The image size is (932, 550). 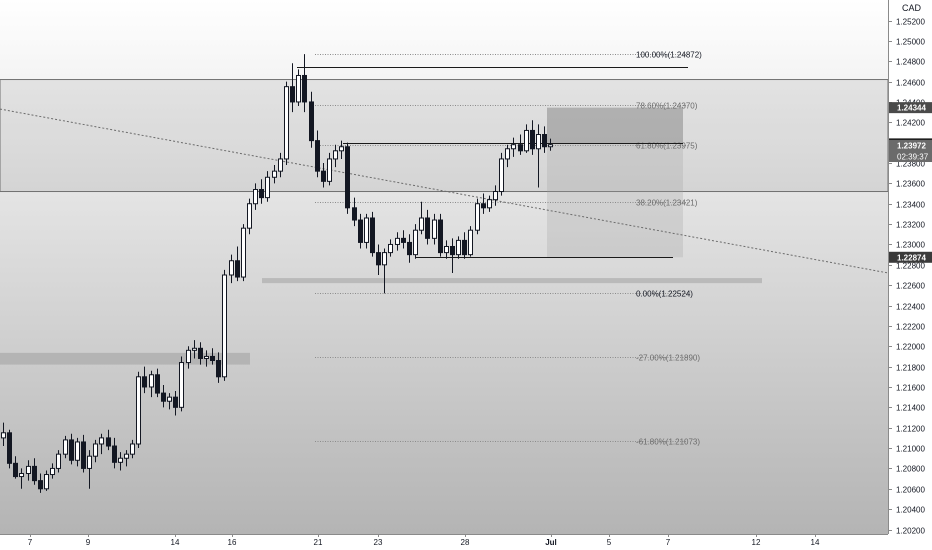 I want to click on position-target-area, so click(x=615, y=125).